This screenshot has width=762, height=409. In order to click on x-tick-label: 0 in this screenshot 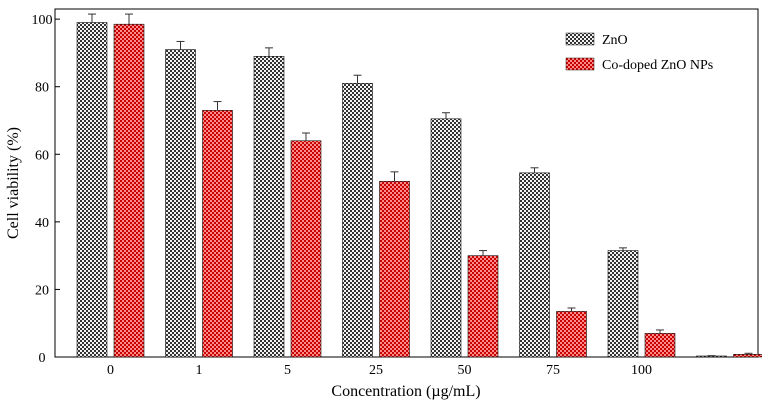, I will do `click(110, 370)`.